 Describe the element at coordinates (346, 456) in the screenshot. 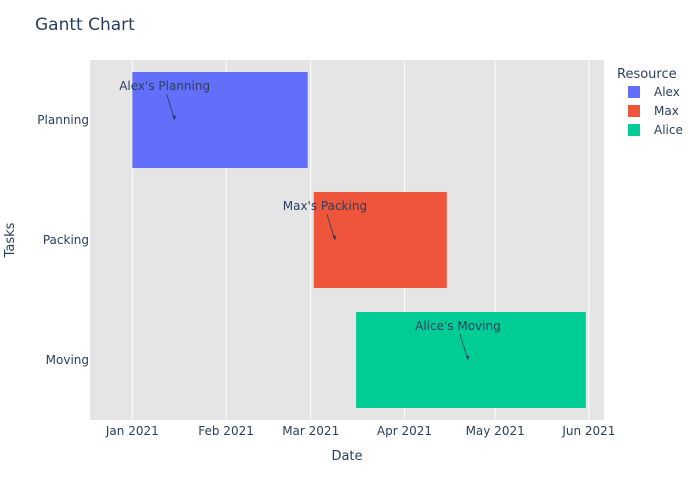

I see `x-axis-title: Date` at that location.